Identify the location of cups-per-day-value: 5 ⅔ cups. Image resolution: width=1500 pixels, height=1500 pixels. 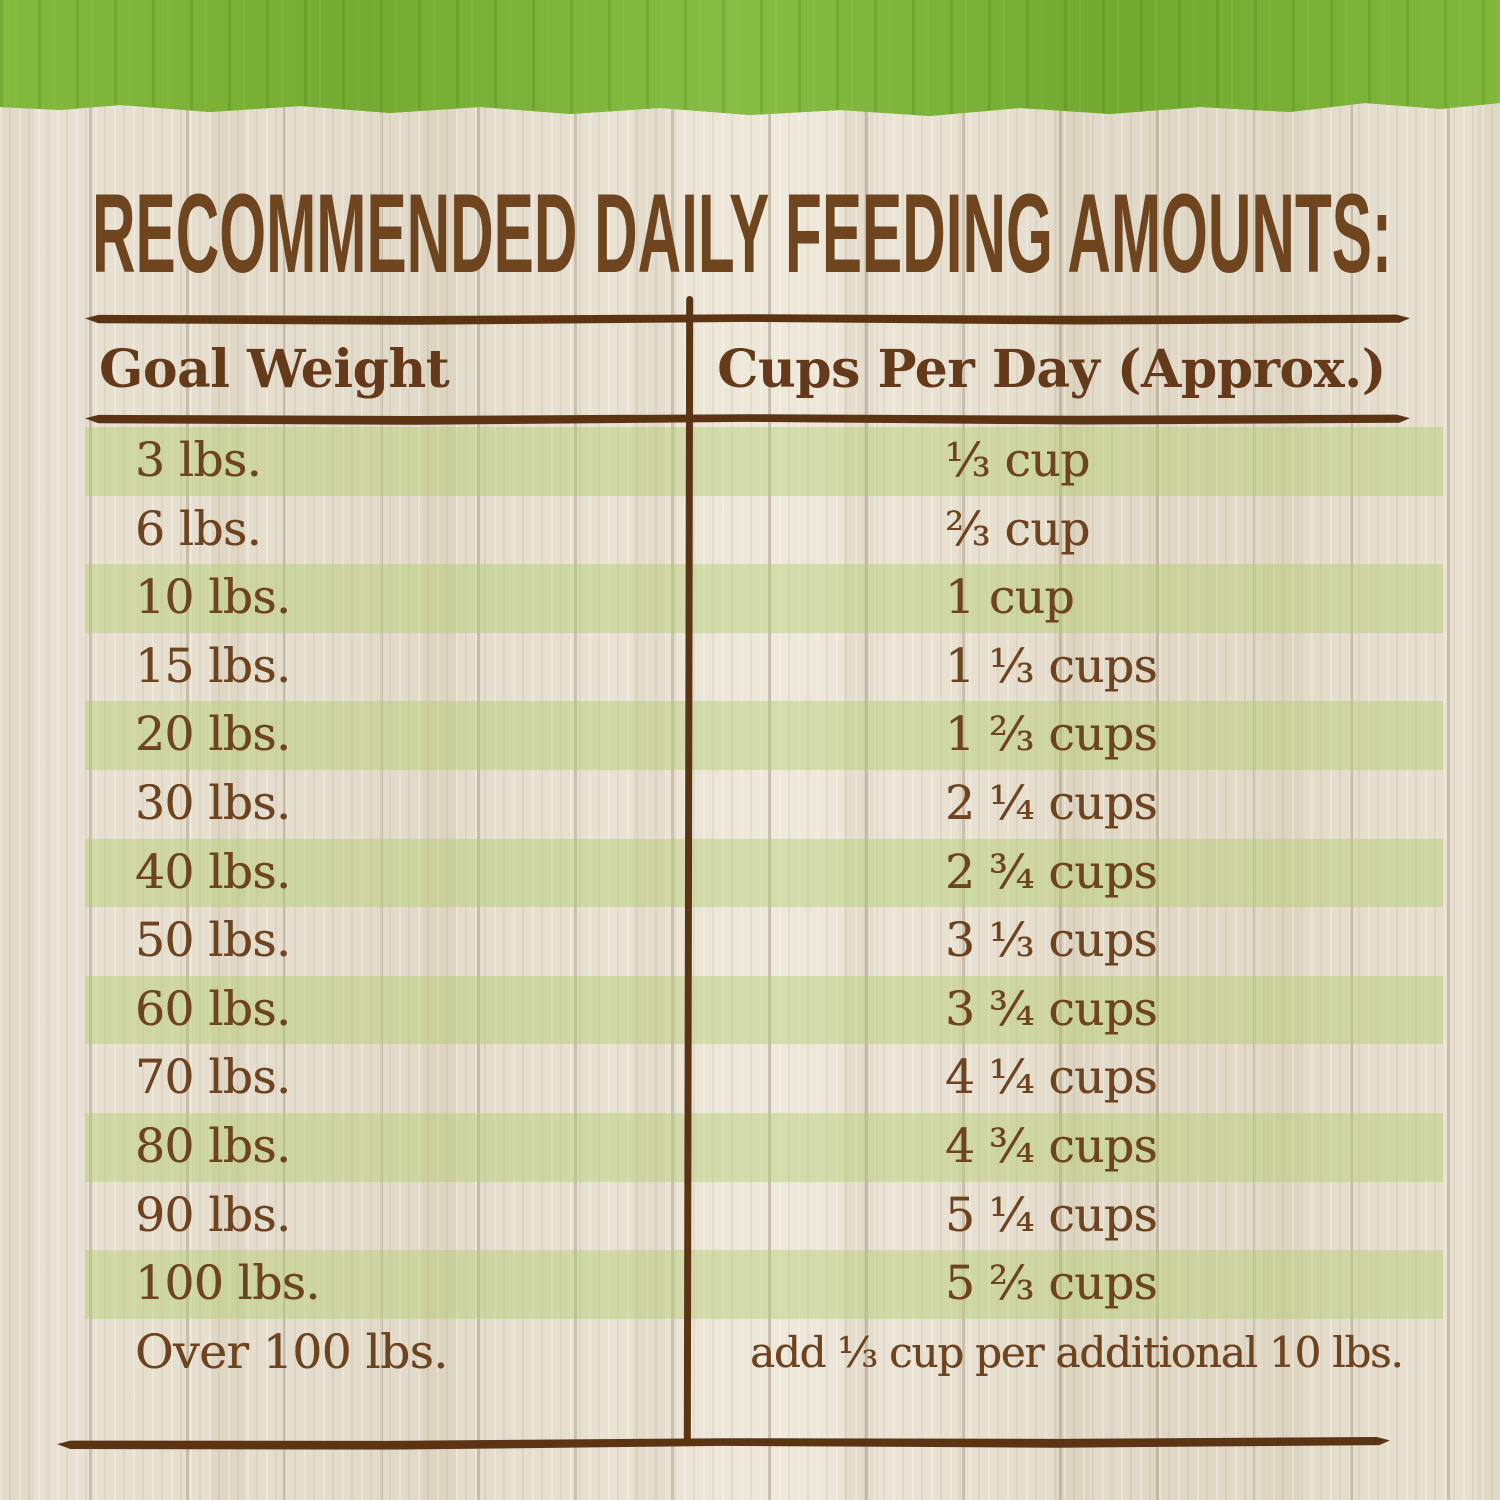
(1051, 1284).